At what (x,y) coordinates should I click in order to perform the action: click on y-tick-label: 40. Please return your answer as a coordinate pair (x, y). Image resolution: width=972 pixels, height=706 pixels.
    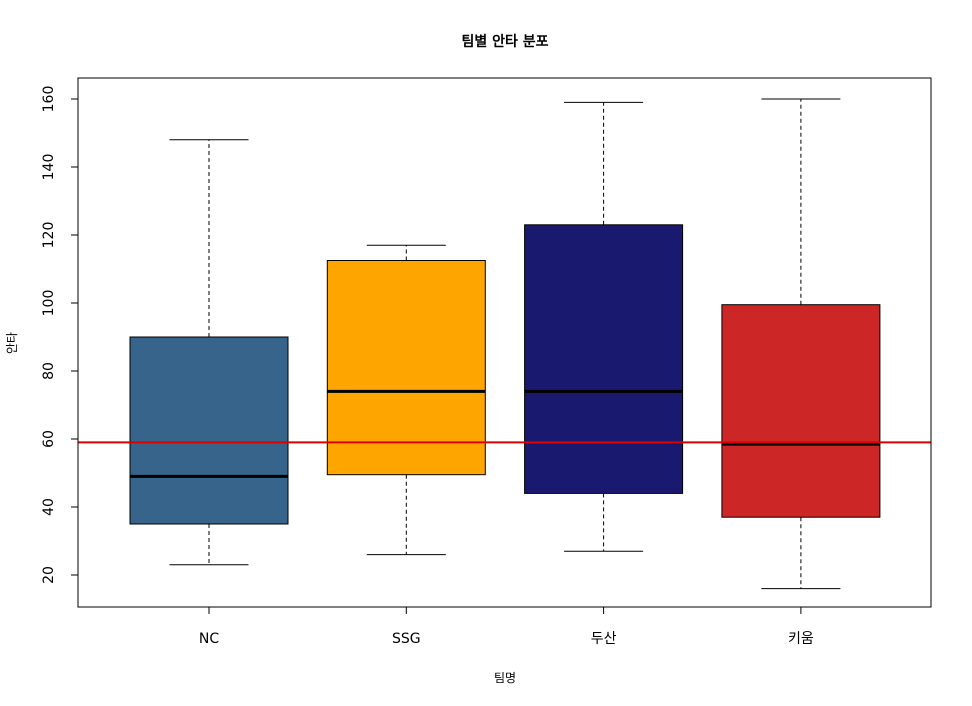
    Looking at the image, I should click on (49, 507).